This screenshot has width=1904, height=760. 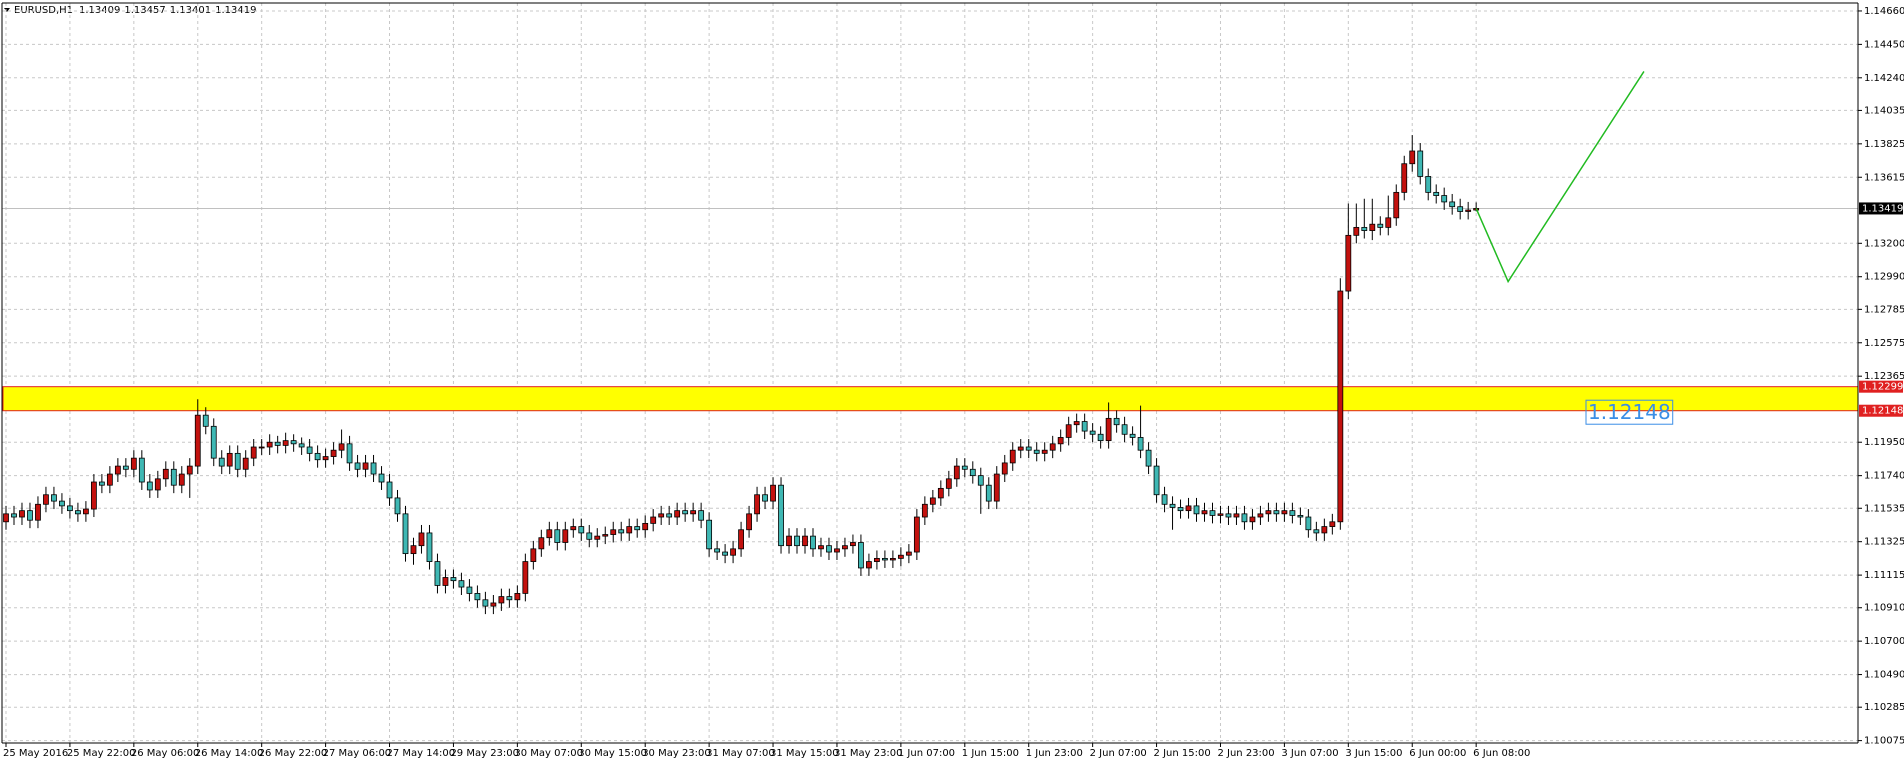 What do you see at coordinates (1884, 11) in the screenshot?
I see `y-tick-label: 1.14660` at bounding box center [1884, 11].